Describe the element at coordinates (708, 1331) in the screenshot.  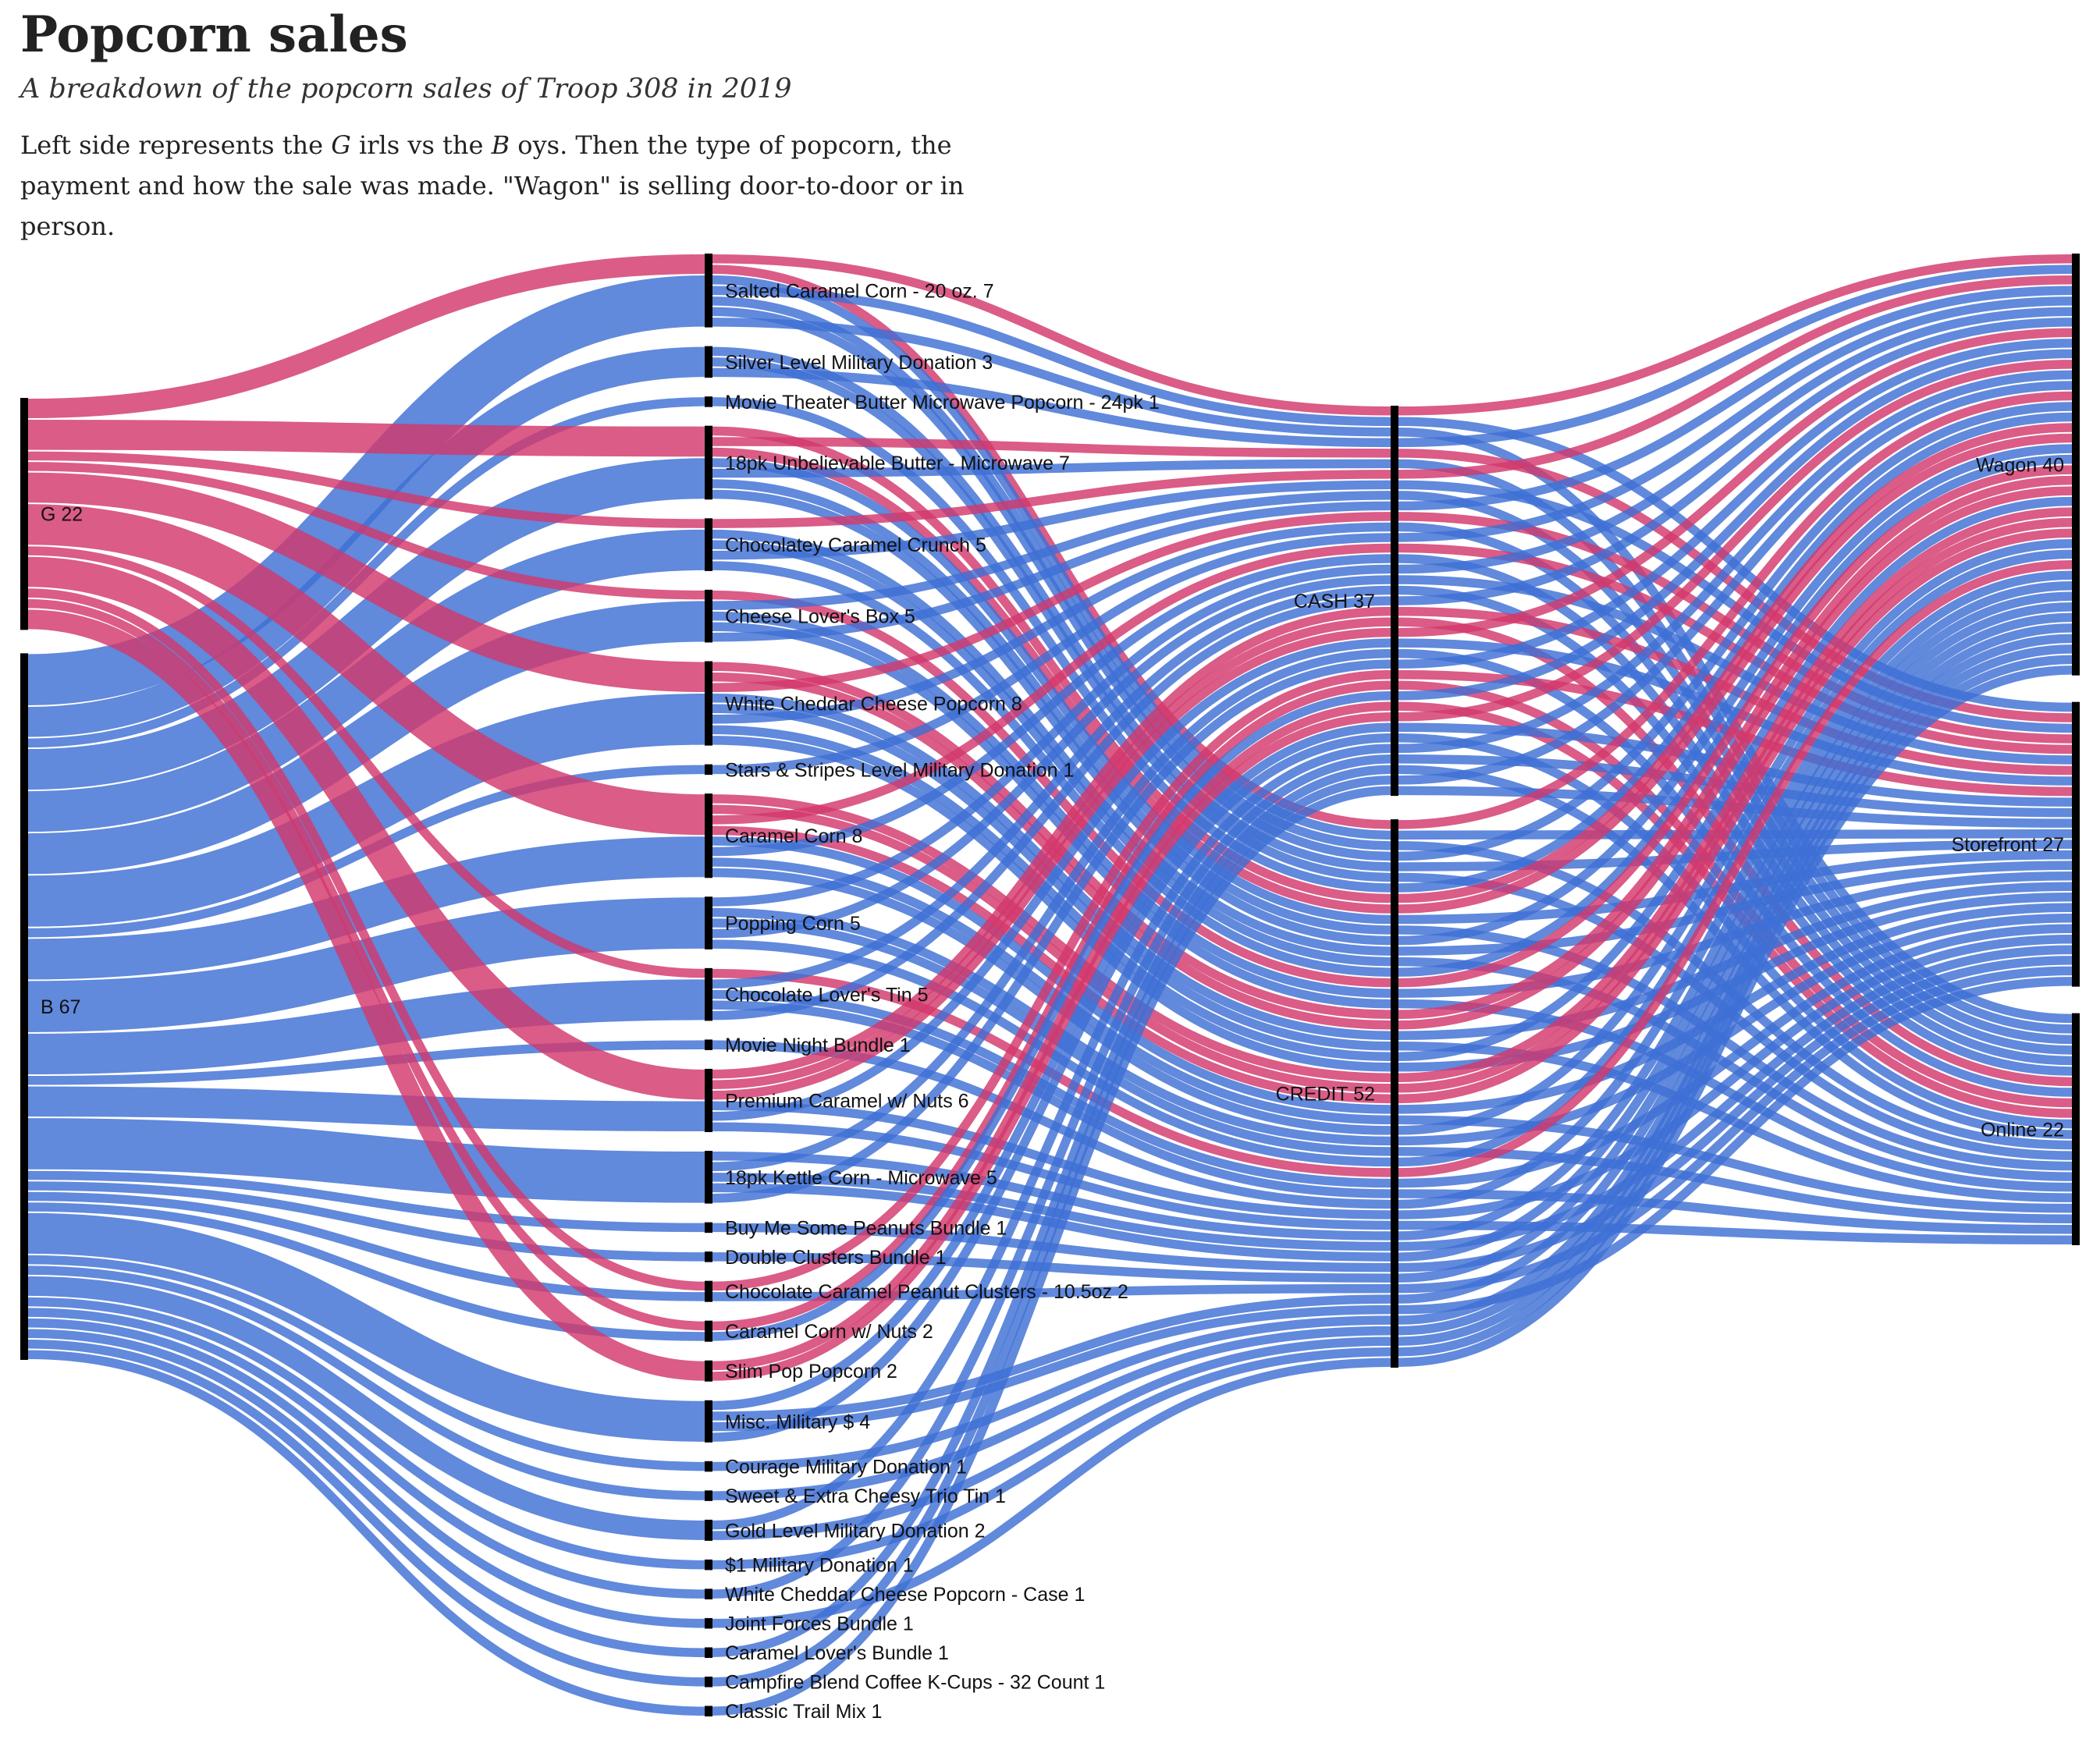
I see `product-node-caramel-corn-w-nuts` at that location.